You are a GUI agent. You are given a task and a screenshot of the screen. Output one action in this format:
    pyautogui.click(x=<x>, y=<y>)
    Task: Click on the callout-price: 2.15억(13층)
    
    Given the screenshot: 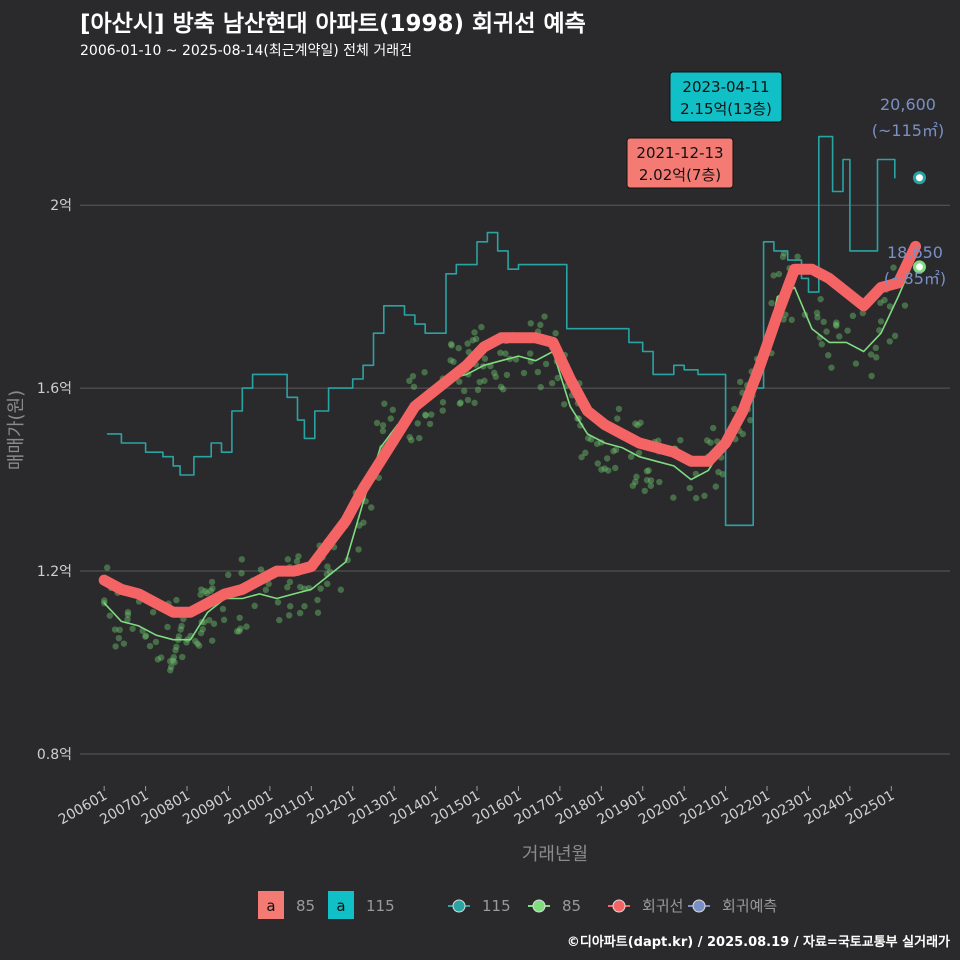 What is the action you would take?
    pyautogui.click(x=726, y=109)
    